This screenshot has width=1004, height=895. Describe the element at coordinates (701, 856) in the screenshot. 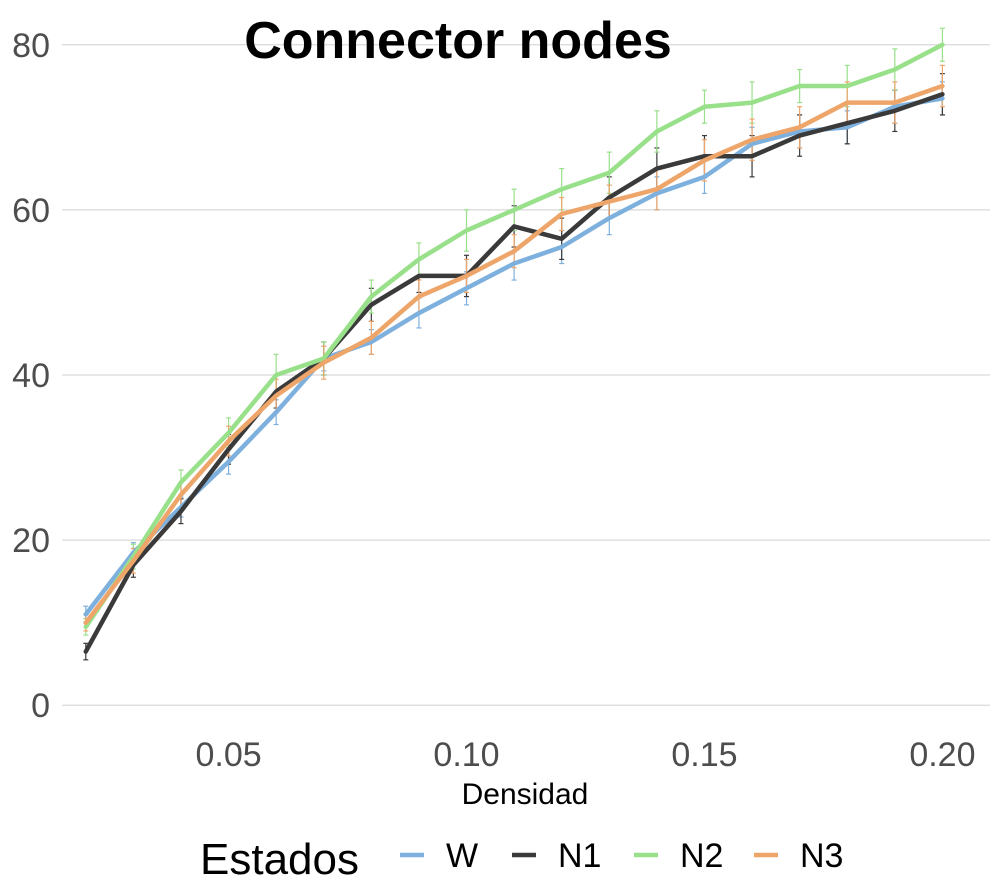

I see `legend-label-n2: N2` at that location.